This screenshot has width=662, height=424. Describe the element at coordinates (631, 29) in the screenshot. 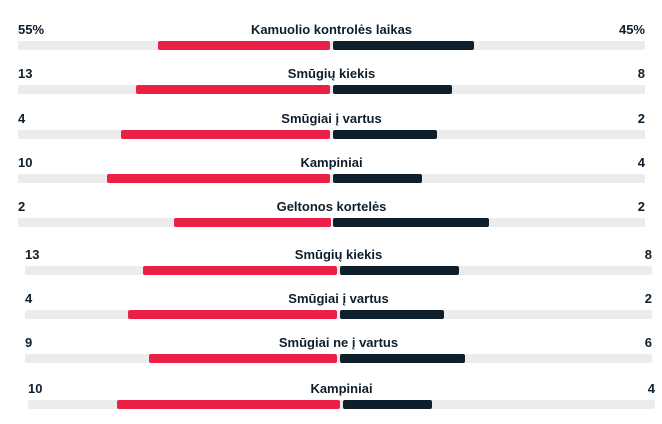

I see `away-value: 45%` at that location.